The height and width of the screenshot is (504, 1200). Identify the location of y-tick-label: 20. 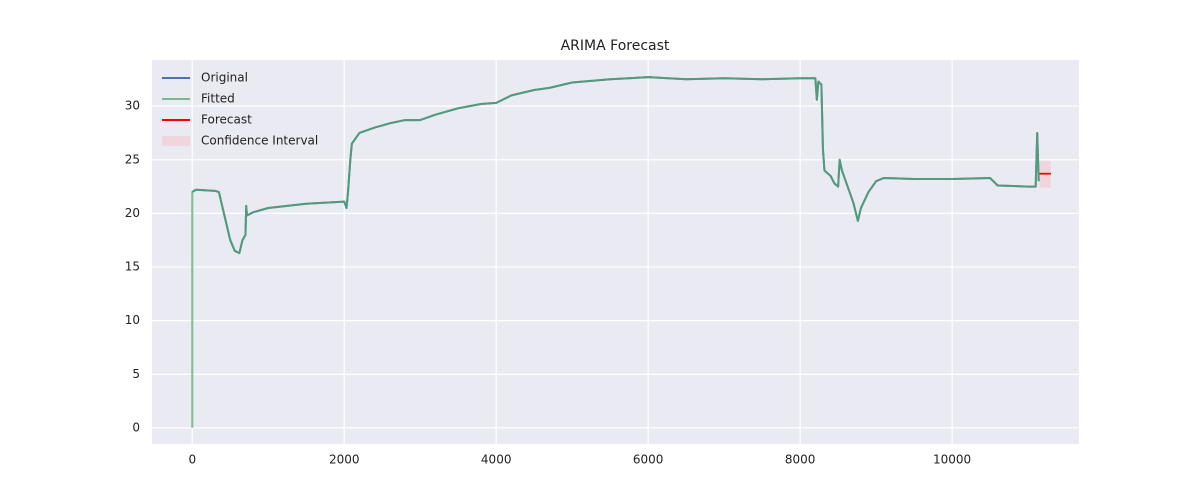
(132, 213).